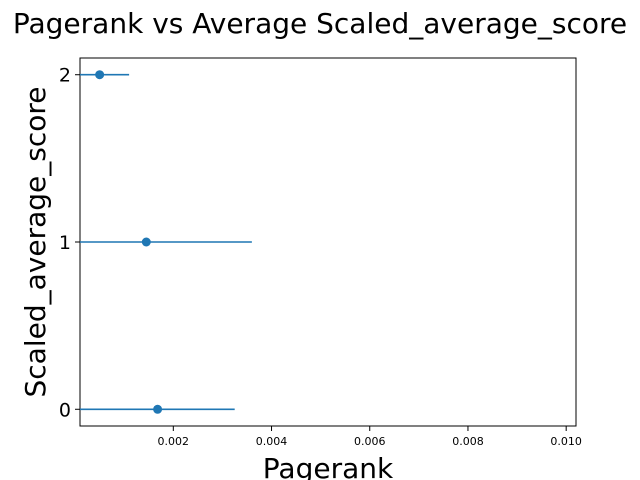 The image size is (640, 480). Describe the element at coordinates (370, 441) in the screenshot. I see `x-tick-label: 0.006` at that location.